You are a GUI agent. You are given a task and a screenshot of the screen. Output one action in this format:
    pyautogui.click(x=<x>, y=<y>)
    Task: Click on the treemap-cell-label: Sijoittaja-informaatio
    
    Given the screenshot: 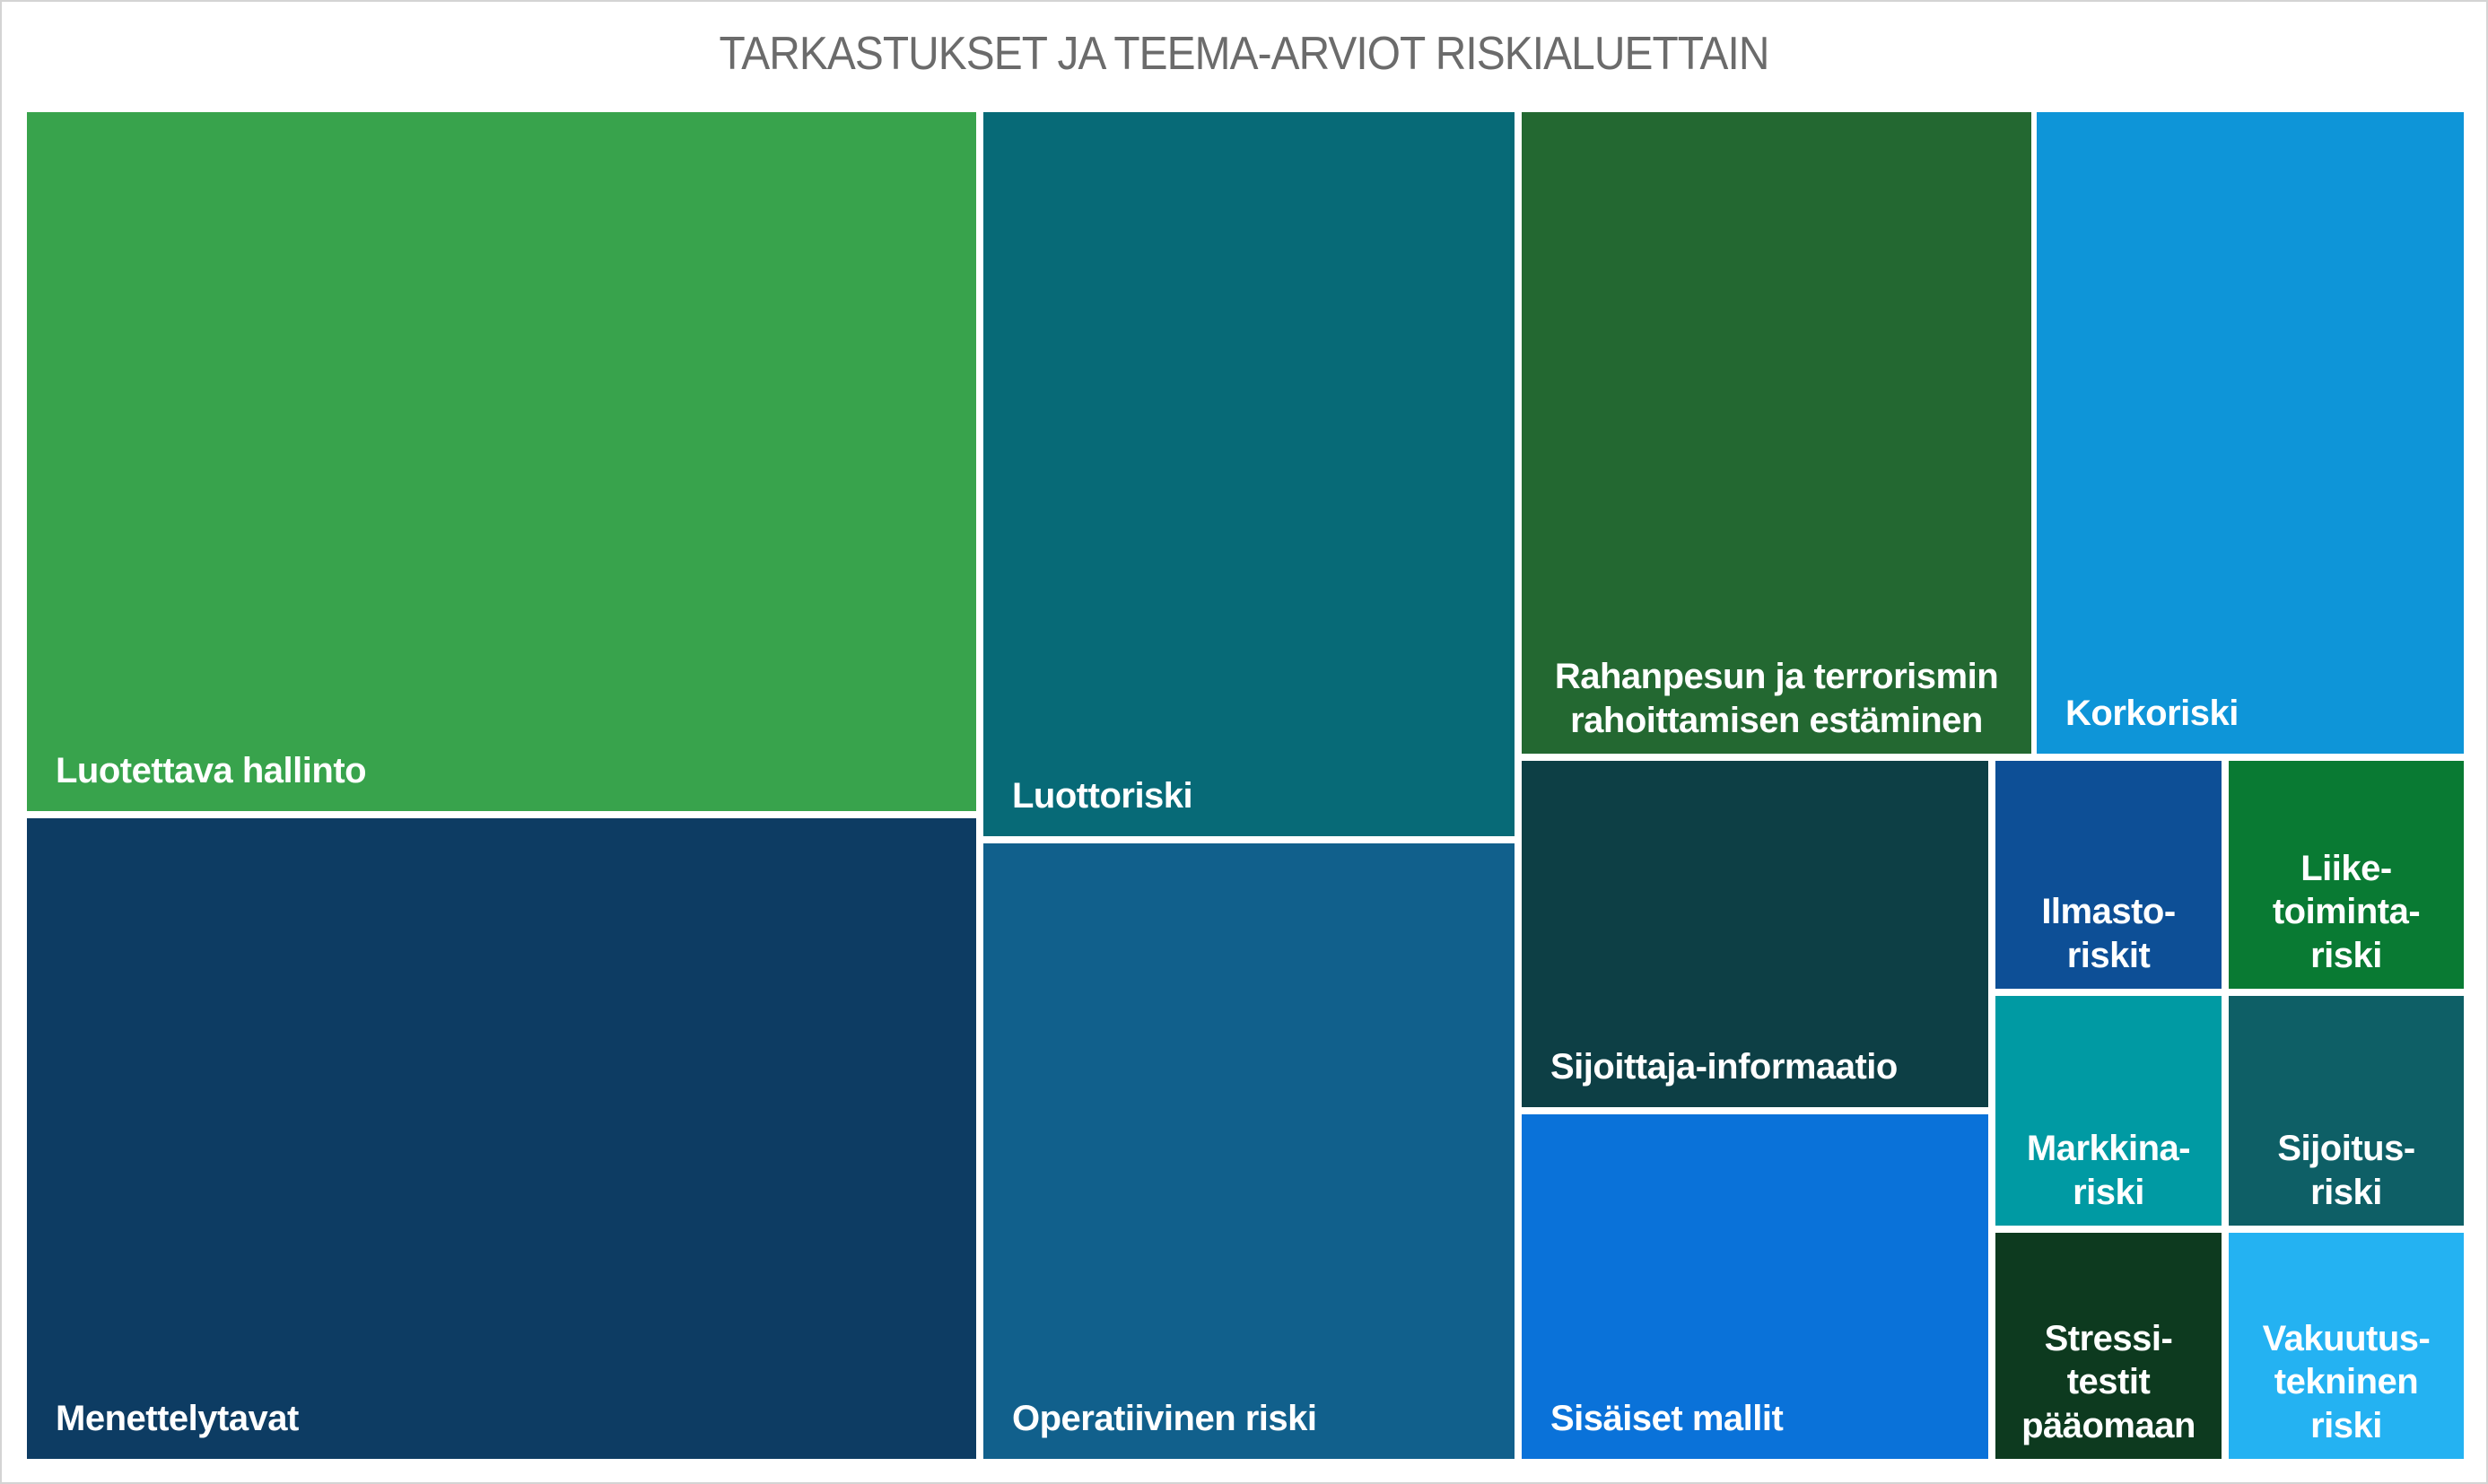 What is the action you would take?
    pyautogui.click(x=1724, y=1067)
    